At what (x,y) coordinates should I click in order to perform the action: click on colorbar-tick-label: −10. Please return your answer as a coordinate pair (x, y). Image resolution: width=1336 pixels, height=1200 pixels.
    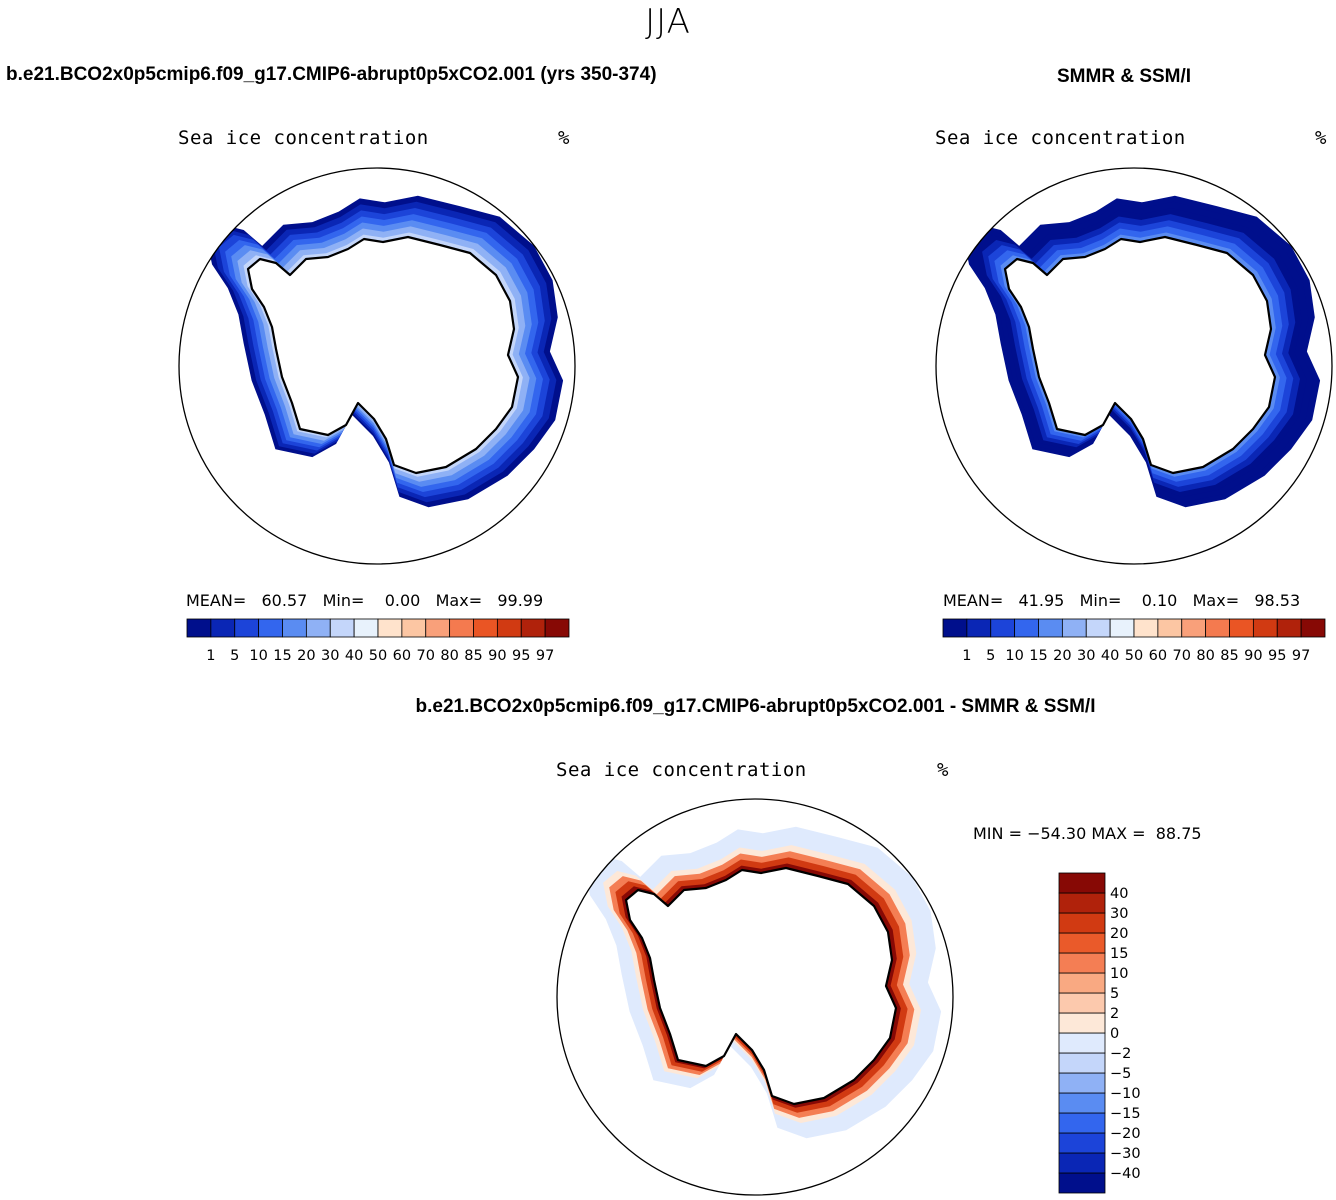
    Looking at the image, I should click on (1125, 1094).